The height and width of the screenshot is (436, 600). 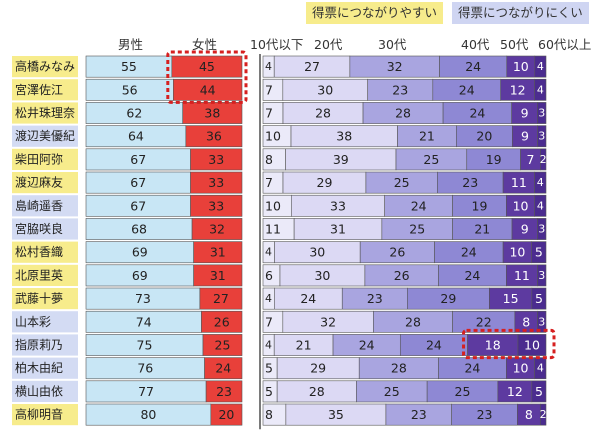 I want to click on female-value-label: 45, so click(x=207, y=66).